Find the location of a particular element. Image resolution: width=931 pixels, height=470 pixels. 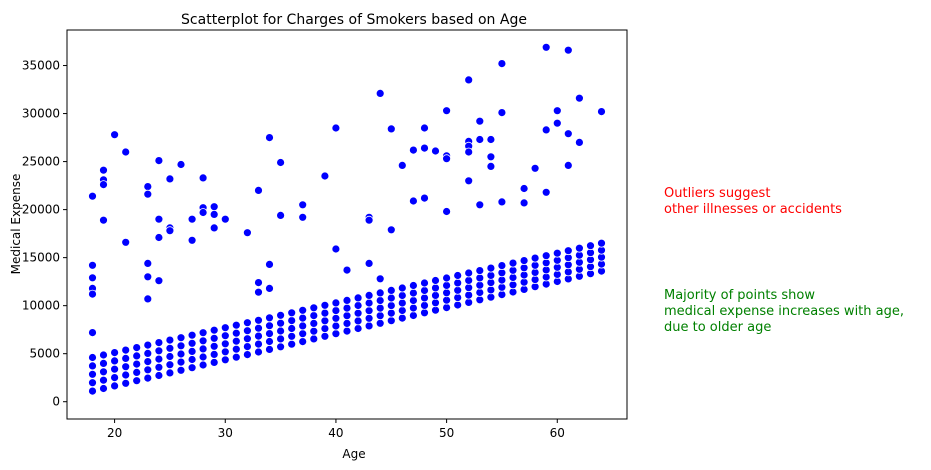

y-tick-label: 5000 is located at coordinates (44, 354).